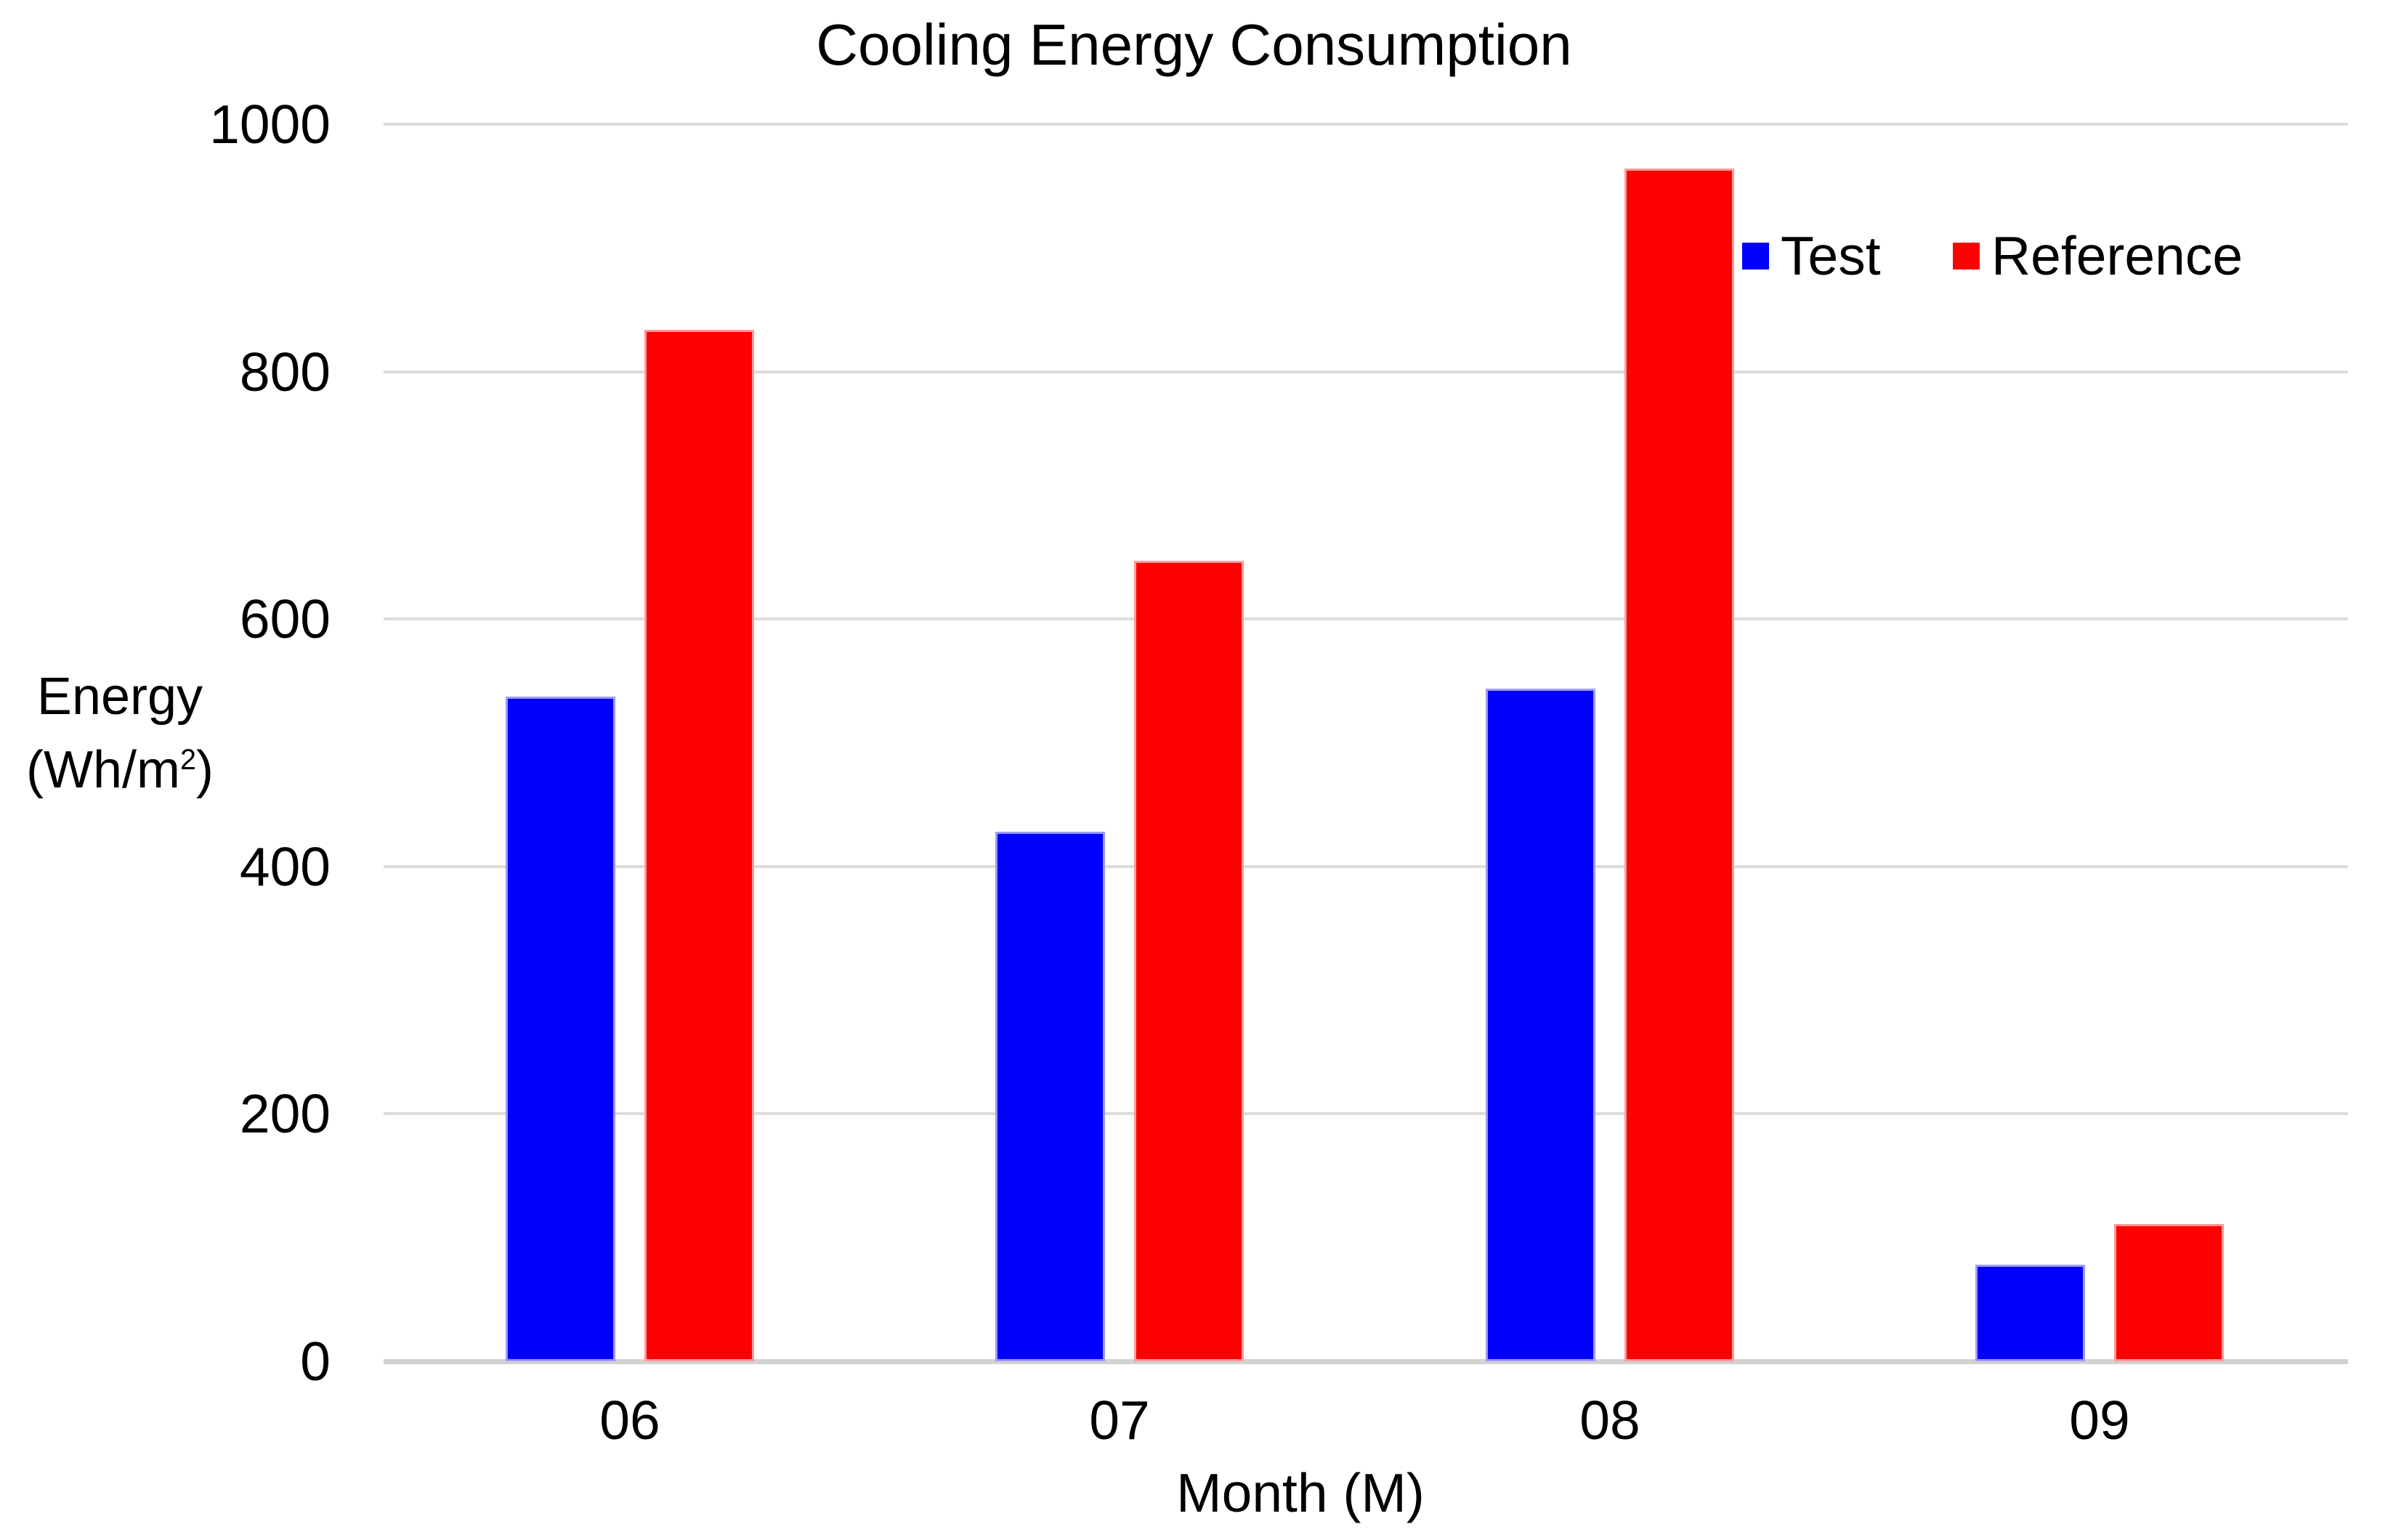 Image resolution: width=2388 pixels, height=1540 pixels. What do you see at coordinates (119, 733) in the screenshot?
I see `y-axis-title: Energy (Wh/m2)` at bounding box center [119, 733].